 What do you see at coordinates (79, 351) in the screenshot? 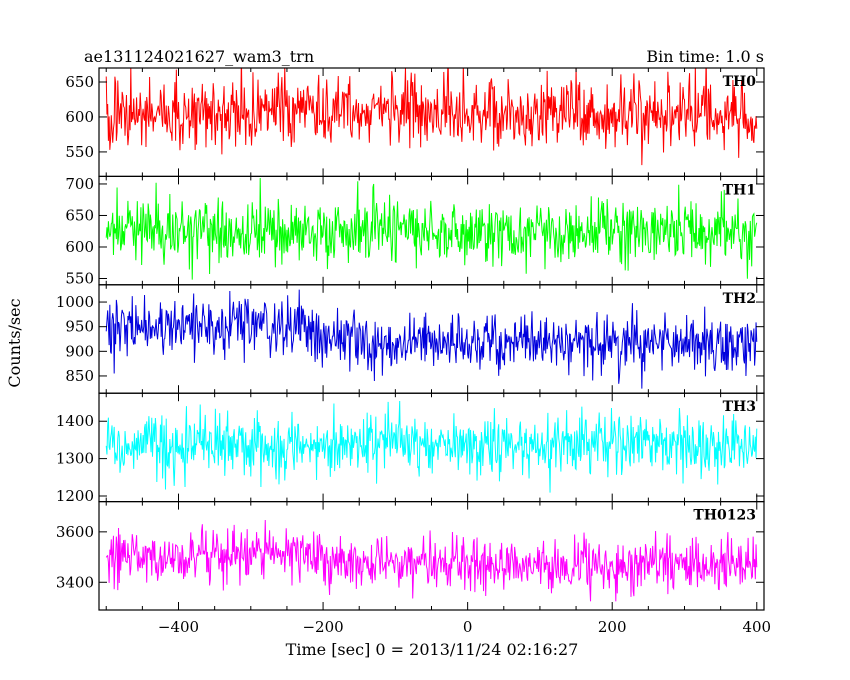
I see `y-tick-label: 900` at bounding box center [79, 351].